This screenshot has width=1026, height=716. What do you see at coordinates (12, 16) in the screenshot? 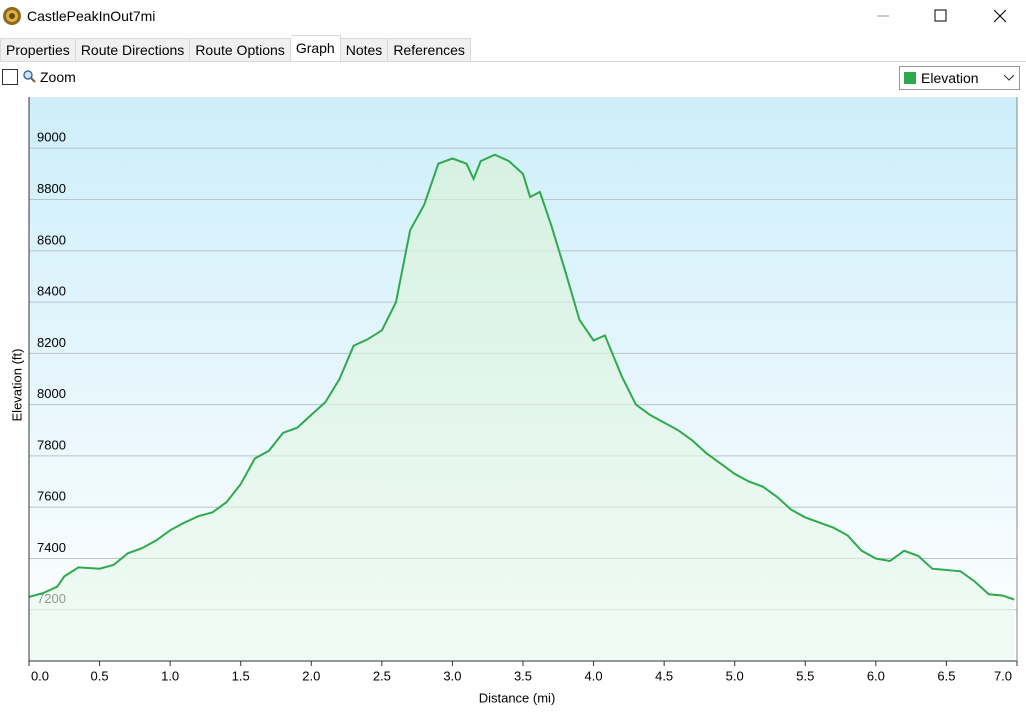
I see `app-icon` at bounding box center [12, 16].